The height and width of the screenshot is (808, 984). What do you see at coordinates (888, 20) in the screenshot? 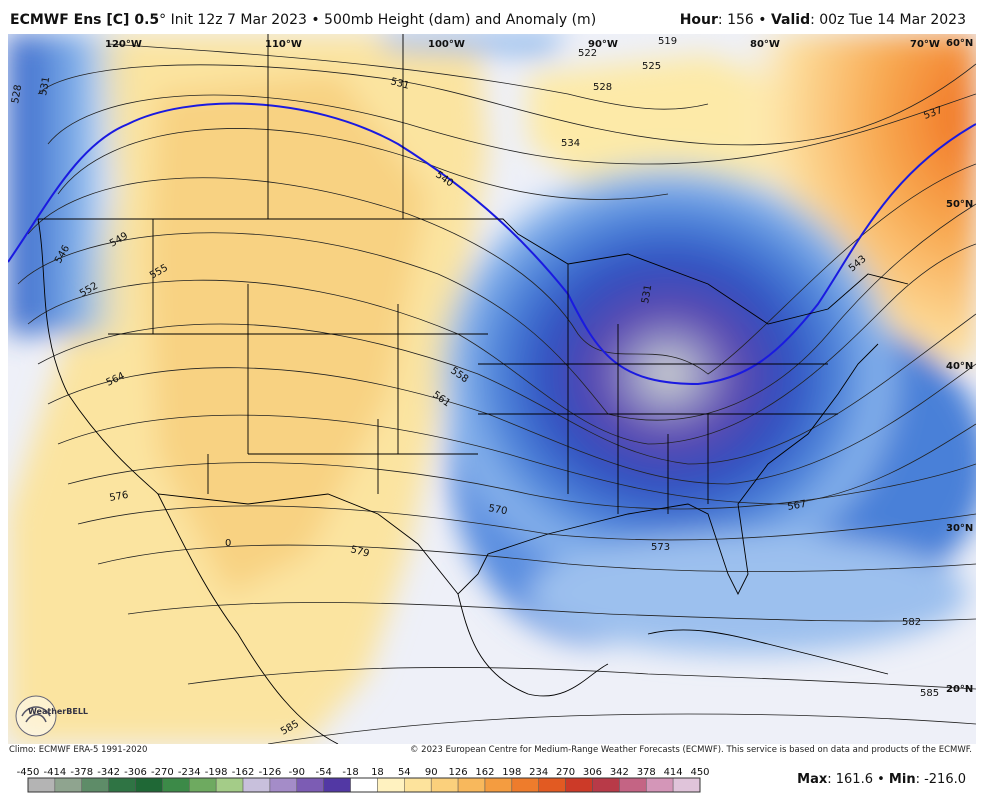
I see `valid-value: : 00z Tue 14 Mar 2023` at bounding box center [888, 20].